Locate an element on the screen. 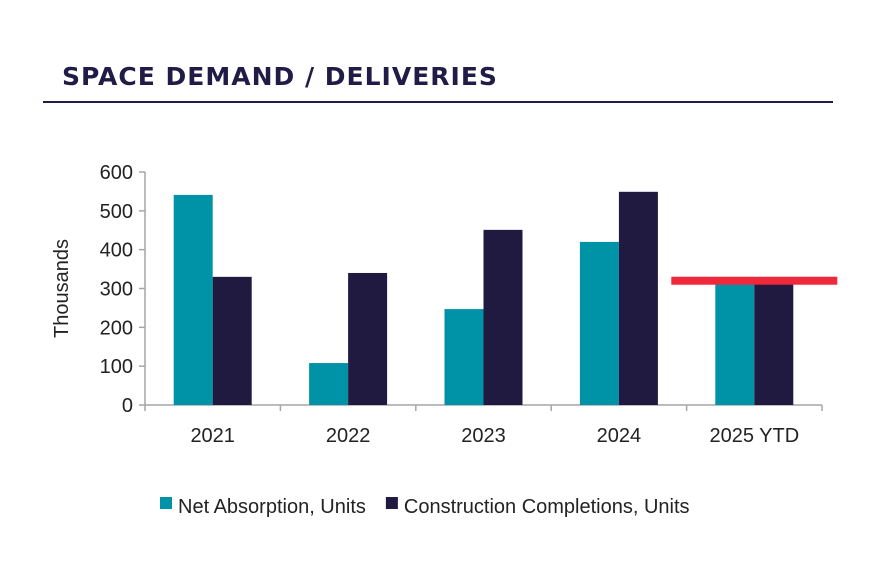  legend-label: Construction Completions, Units is located at coordinates (547, 507).